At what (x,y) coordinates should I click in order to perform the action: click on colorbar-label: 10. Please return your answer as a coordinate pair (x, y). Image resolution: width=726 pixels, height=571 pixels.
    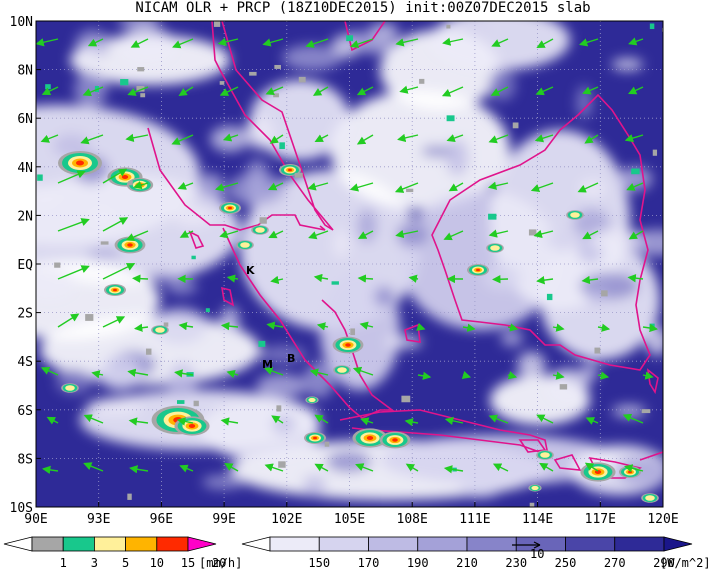
    Looking at the image, I should click on (157, 563).